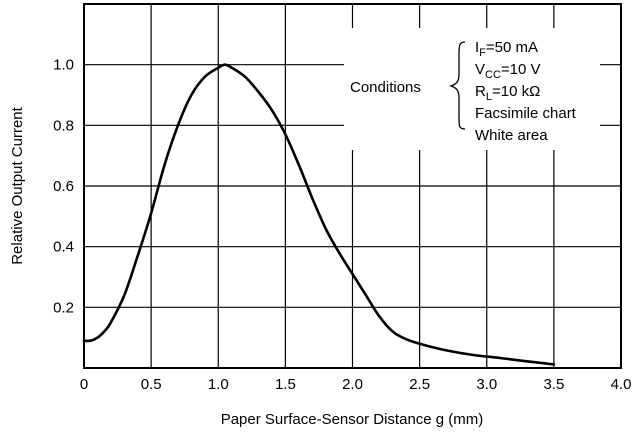 The image size is (635, 437). I want to click on x-tick-label: 2.0, so click(352, 384).